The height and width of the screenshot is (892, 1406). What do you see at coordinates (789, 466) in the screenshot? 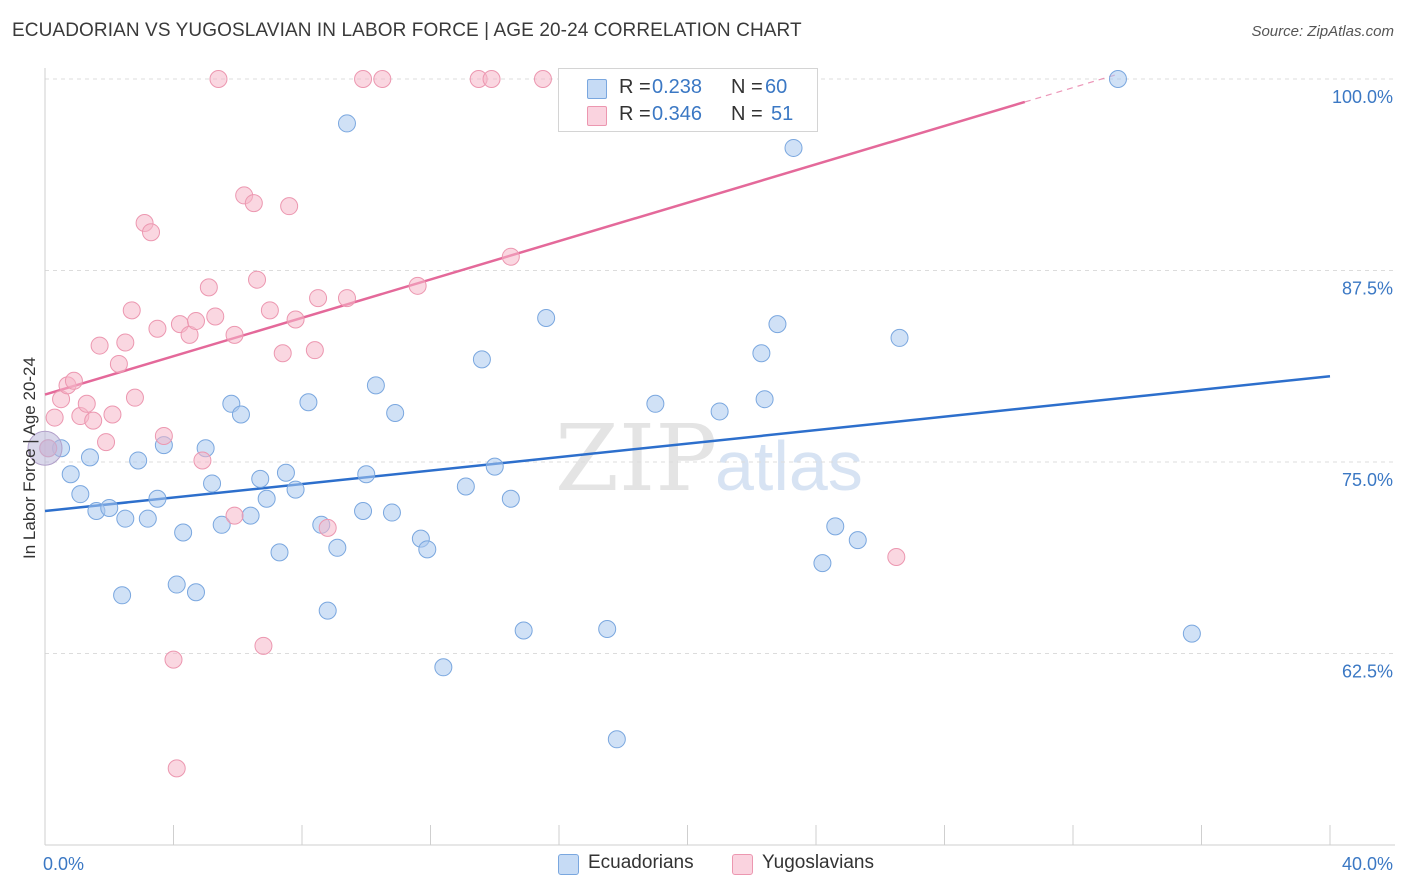
I see `watermark-atlas: atlas` at bounding box center [789, 466].